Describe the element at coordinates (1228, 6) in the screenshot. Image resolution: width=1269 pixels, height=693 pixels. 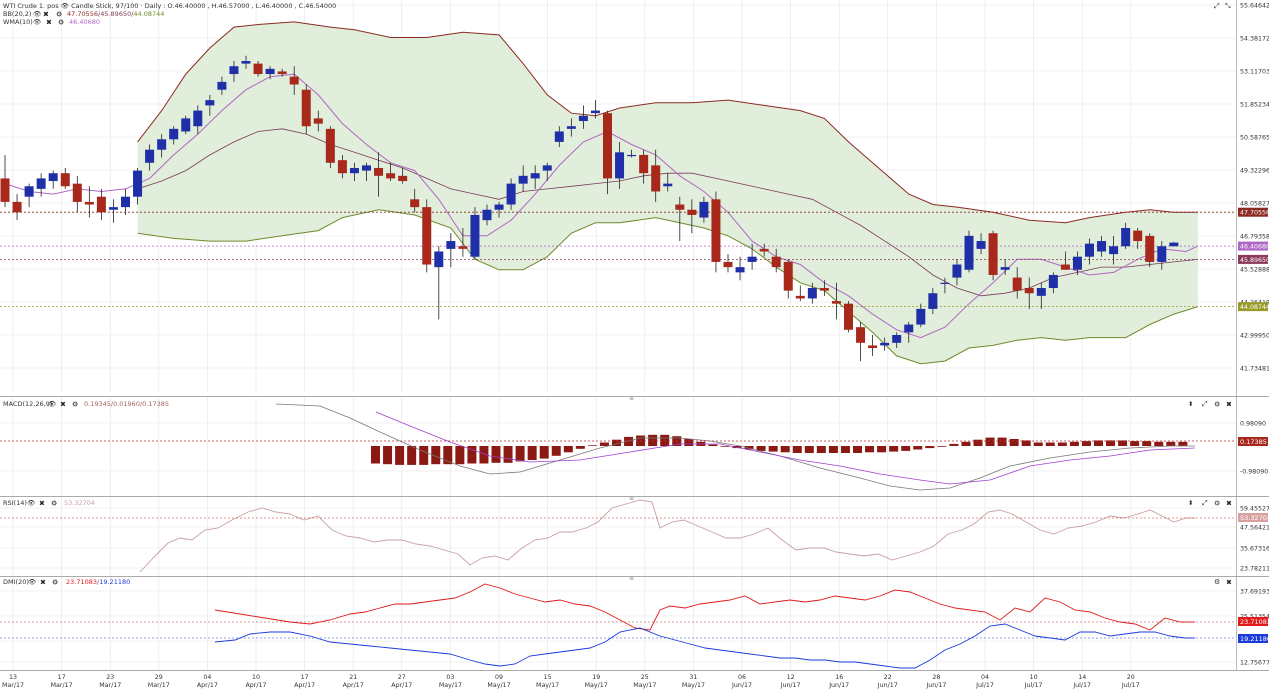
I see `restore-icon: ⤡` at that location.